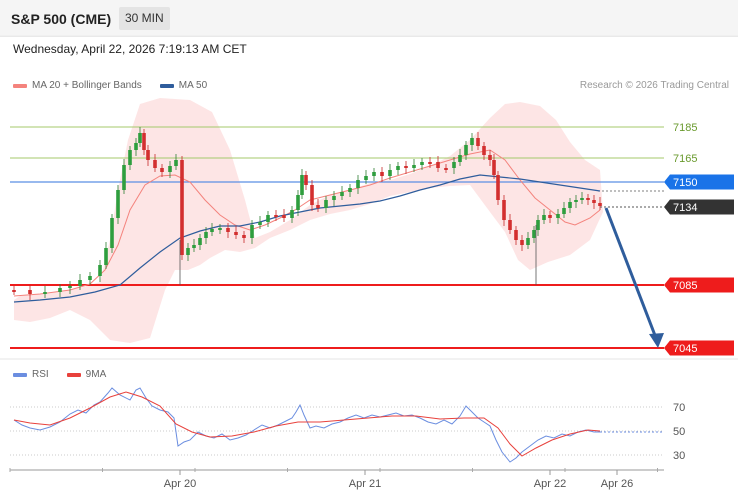 The width and height of the screenshot is (738, 500). I want to click on chart-header: S&P 500 (CME) 30 MIN, so click(369, 18).